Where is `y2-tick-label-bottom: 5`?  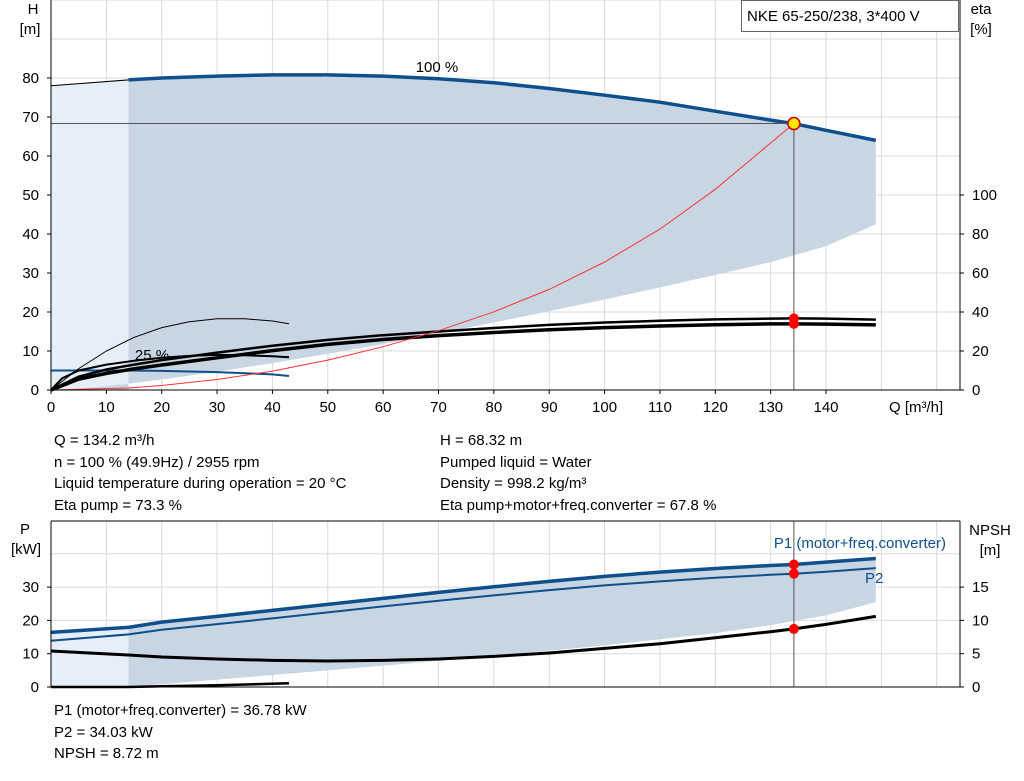 y2-tick-label-bottom: 5 is located at coordinates (976, 654).